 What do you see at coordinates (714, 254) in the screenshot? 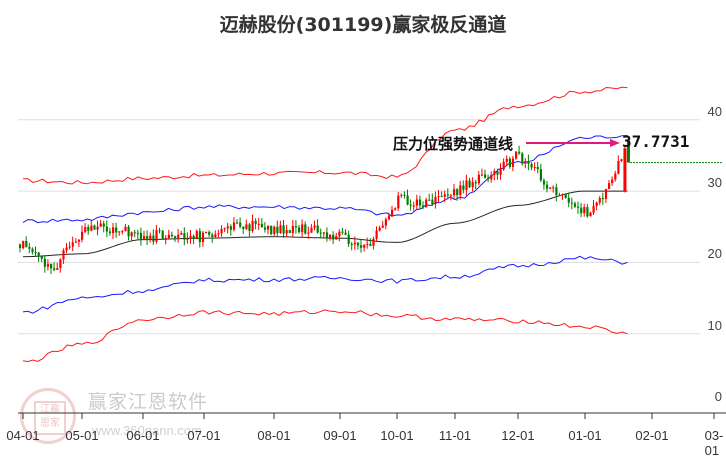
I see `y-tick-label: 20` at bounding box center [714, 254].